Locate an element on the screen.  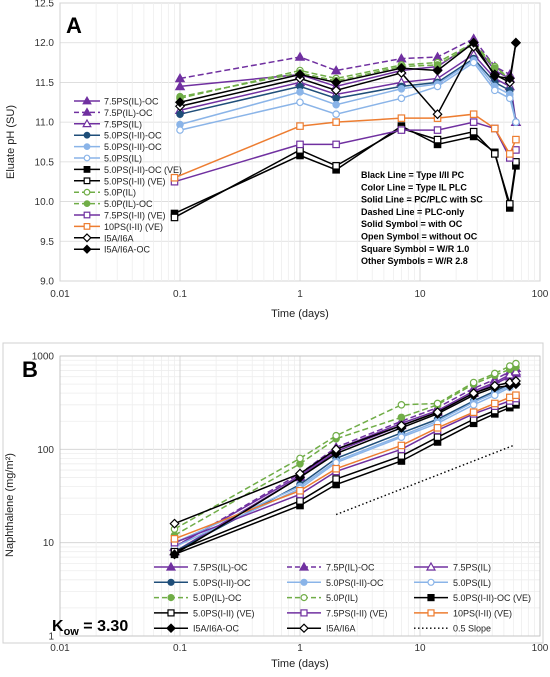
panel-b-legend-label: 7.5PS(I-II) (VE) is located at coordinates (357, 613).